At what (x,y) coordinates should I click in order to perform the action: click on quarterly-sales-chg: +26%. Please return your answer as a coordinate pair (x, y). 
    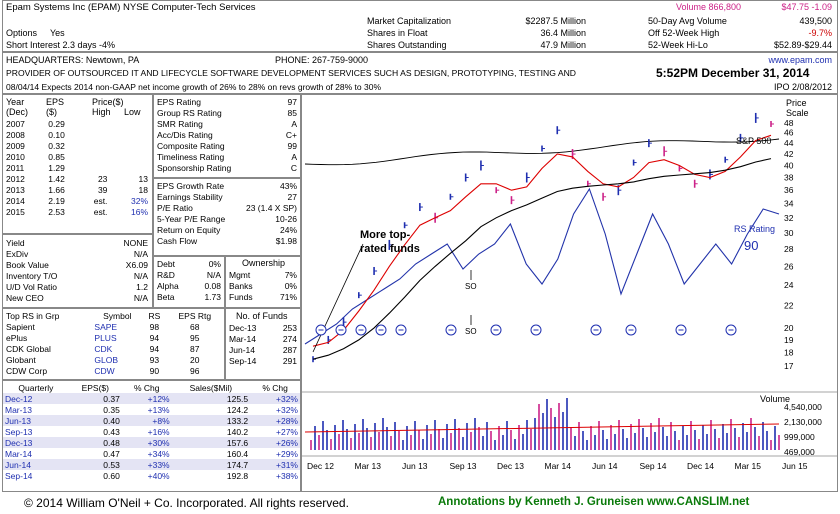
    Looking at the image, I should click on (275, 442).